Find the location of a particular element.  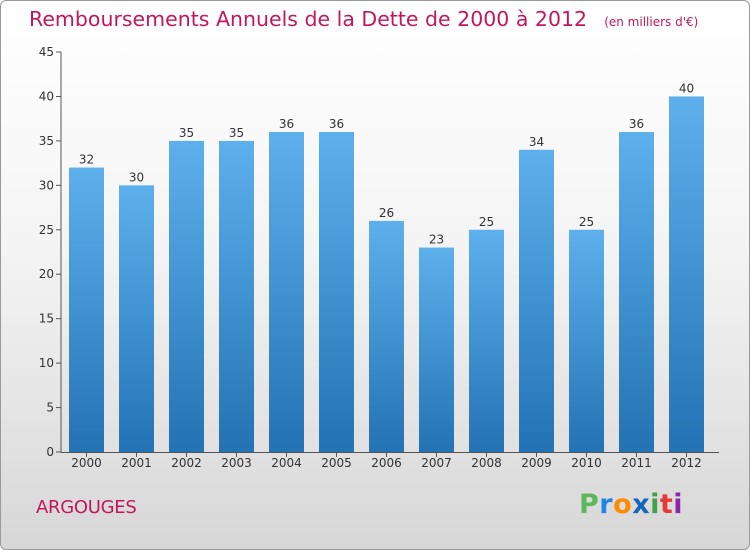

y-tick-label: 5 is located at coordinates (50, 408).